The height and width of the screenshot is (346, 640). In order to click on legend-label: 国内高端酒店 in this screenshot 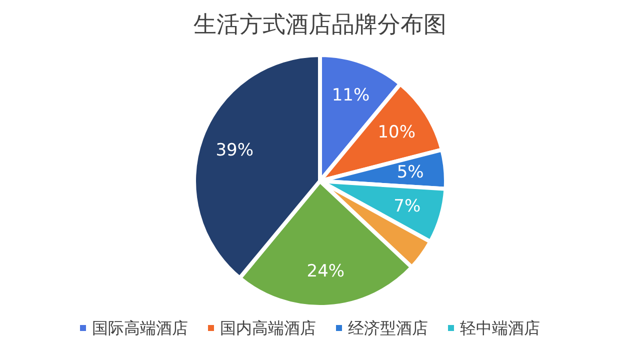, I will do `click(268, 328)`.